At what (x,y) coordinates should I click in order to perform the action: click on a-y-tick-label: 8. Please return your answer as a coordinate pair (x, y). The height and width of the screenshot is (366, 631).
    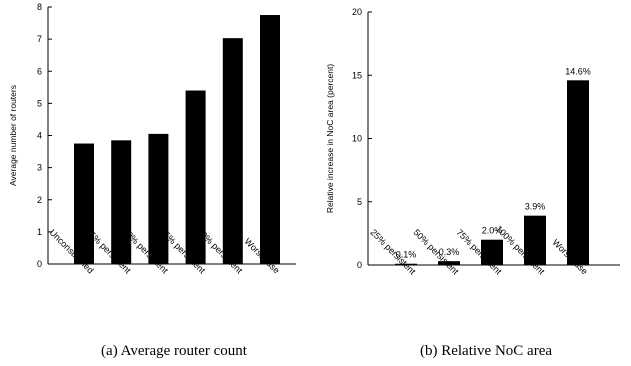
    Looking at the image, I should click on (39, 7).